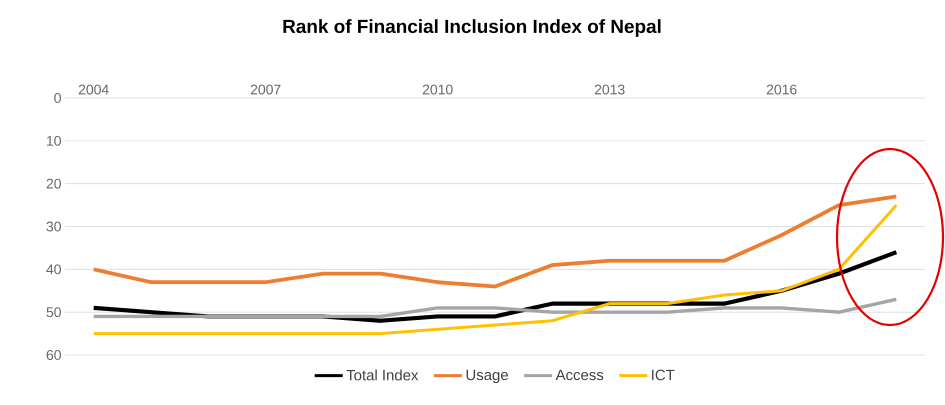  What do you see at coordinates (487, 377) in the screenshot?
I see `legend-label: Usage` at bounding box center [487, 377].